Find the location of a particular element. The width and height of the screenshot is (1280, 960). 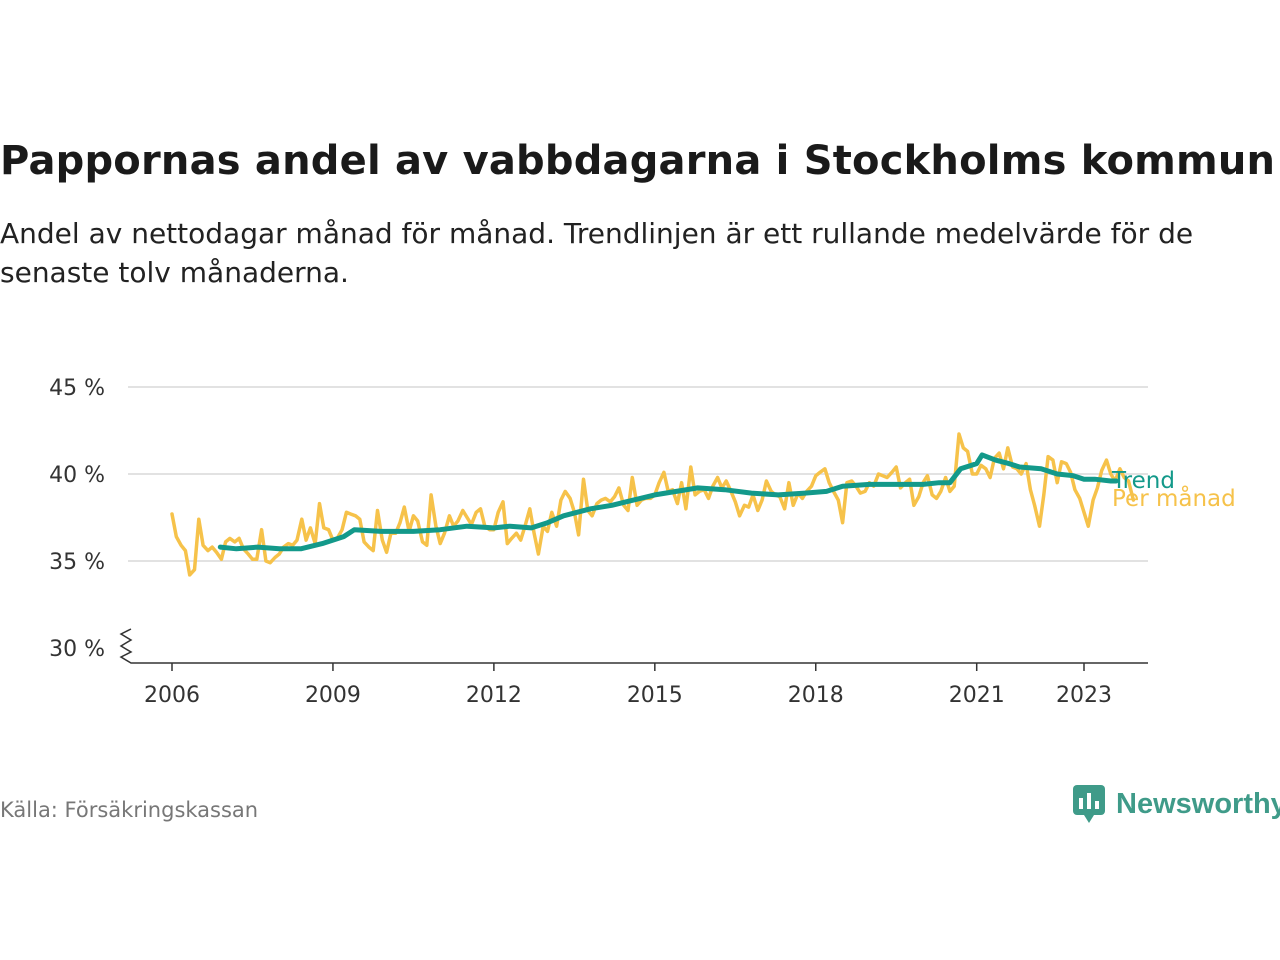

series-lines is located at coordinates (653, 504).